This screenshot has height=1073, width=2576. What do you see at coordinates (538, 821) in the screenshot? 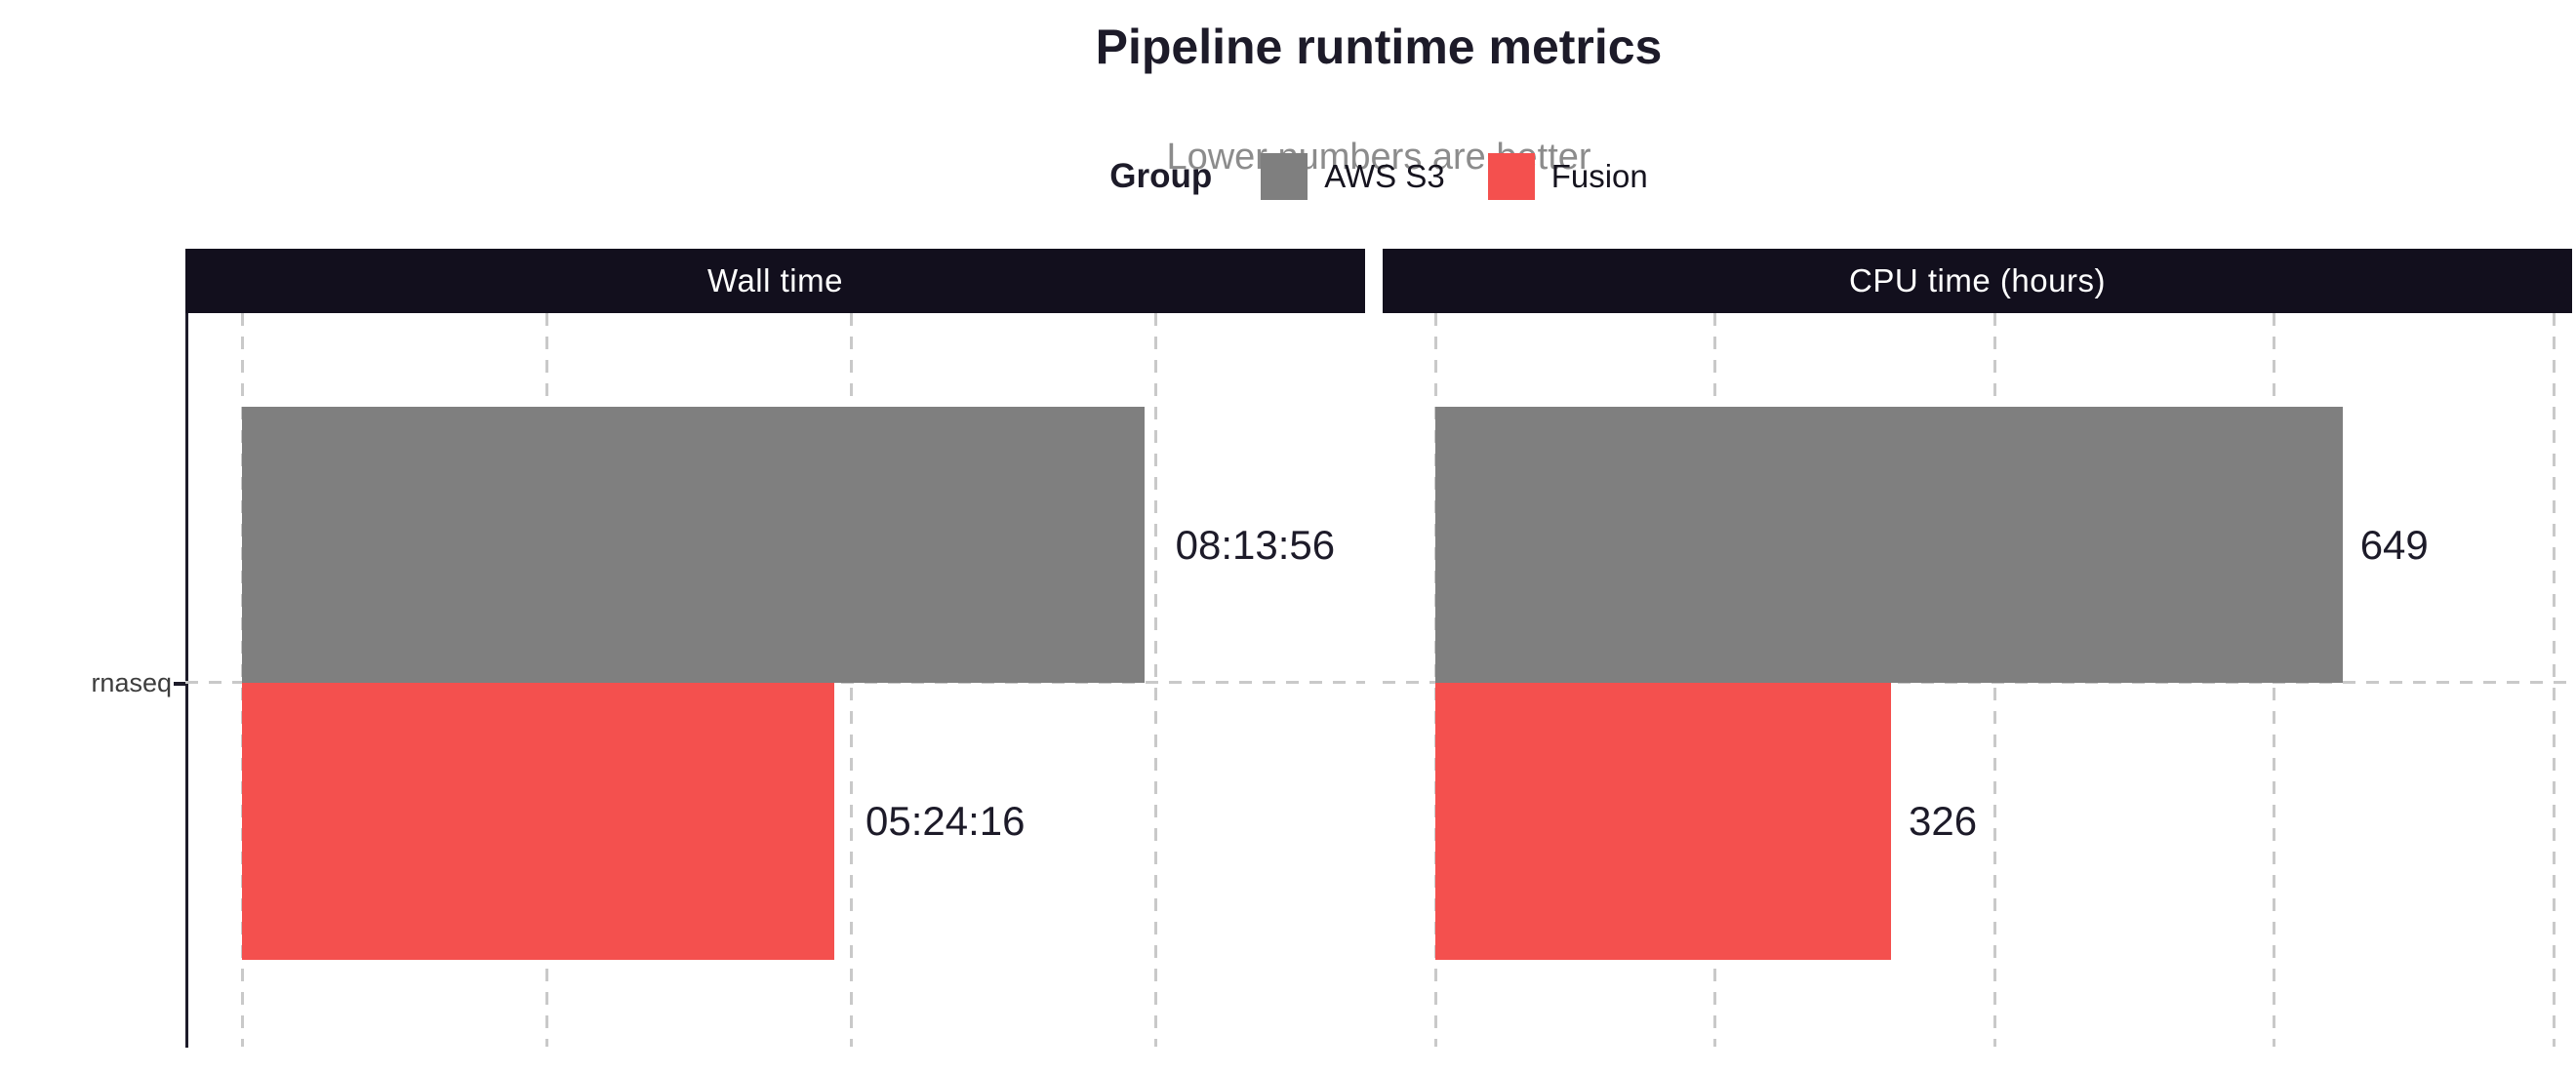
I see `bar-wall-time-fusion` at bounding box center [538, 821].